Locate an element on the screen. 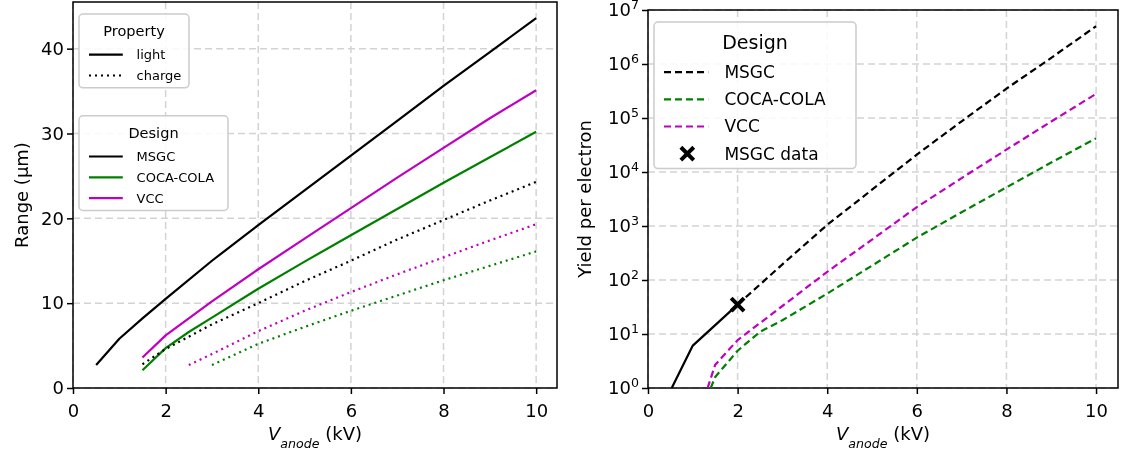 This screenshot has height=452, width=1126. y-tick-label: 10$^{4}$ is located at coordinates (623, 170).